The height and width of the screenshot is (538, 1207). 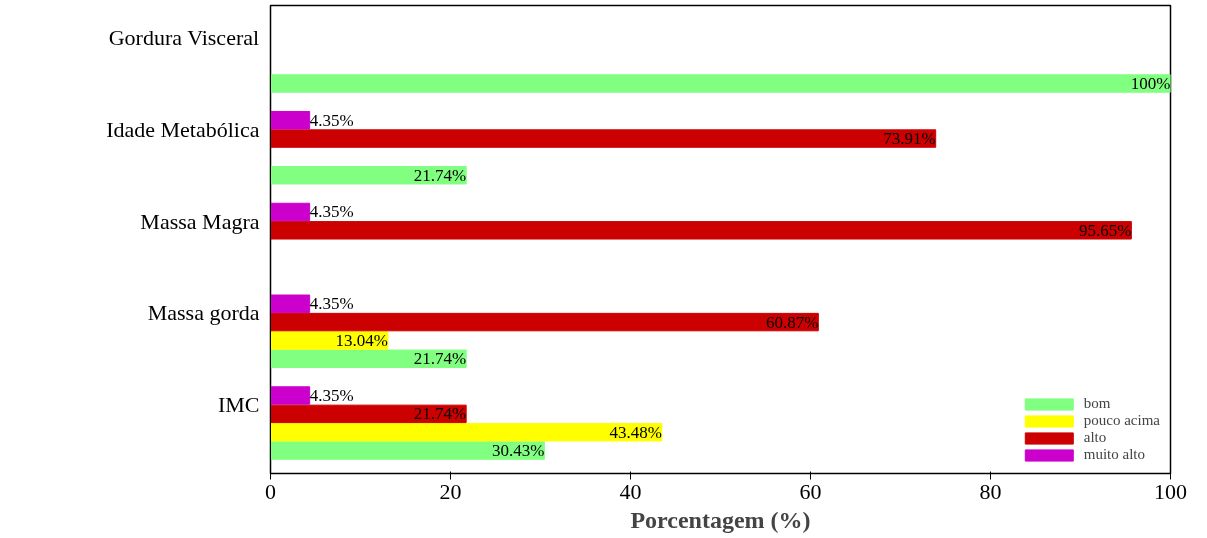 What do you see at coordinates (200, 221) in the screenshot?
I see `y-tick-label: Massa Magra` at bounding box center [200, 221].